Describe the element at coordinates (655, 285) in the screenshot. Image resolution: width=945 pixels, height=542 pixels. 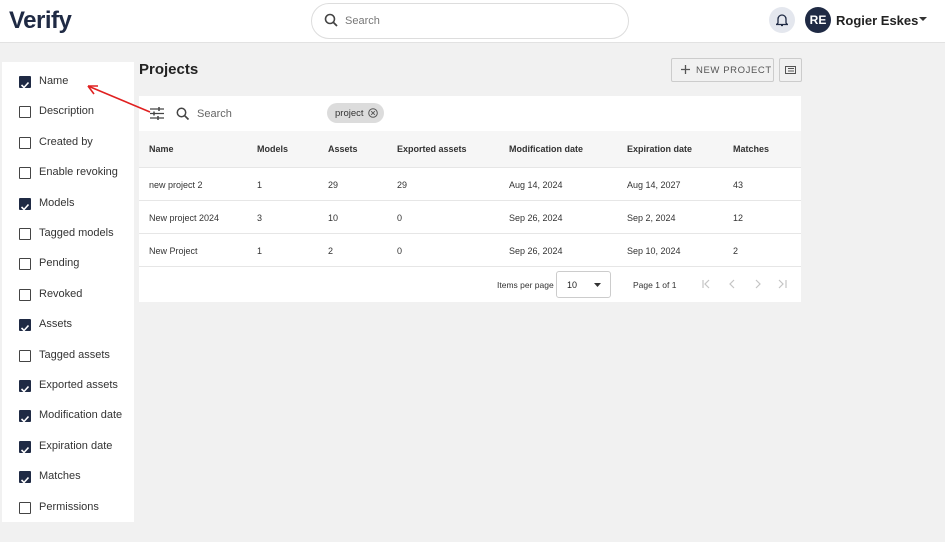
I see `page-info: Page 1 of 1` at that location.